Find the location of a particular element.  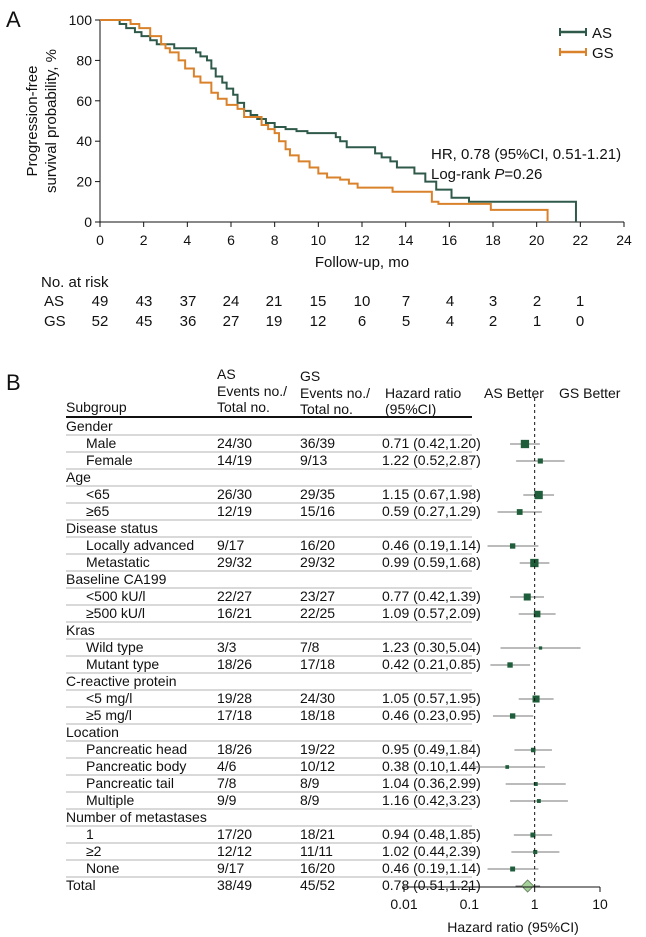

forest-row-label: Locally advanced is located at coordinates (140, 545).